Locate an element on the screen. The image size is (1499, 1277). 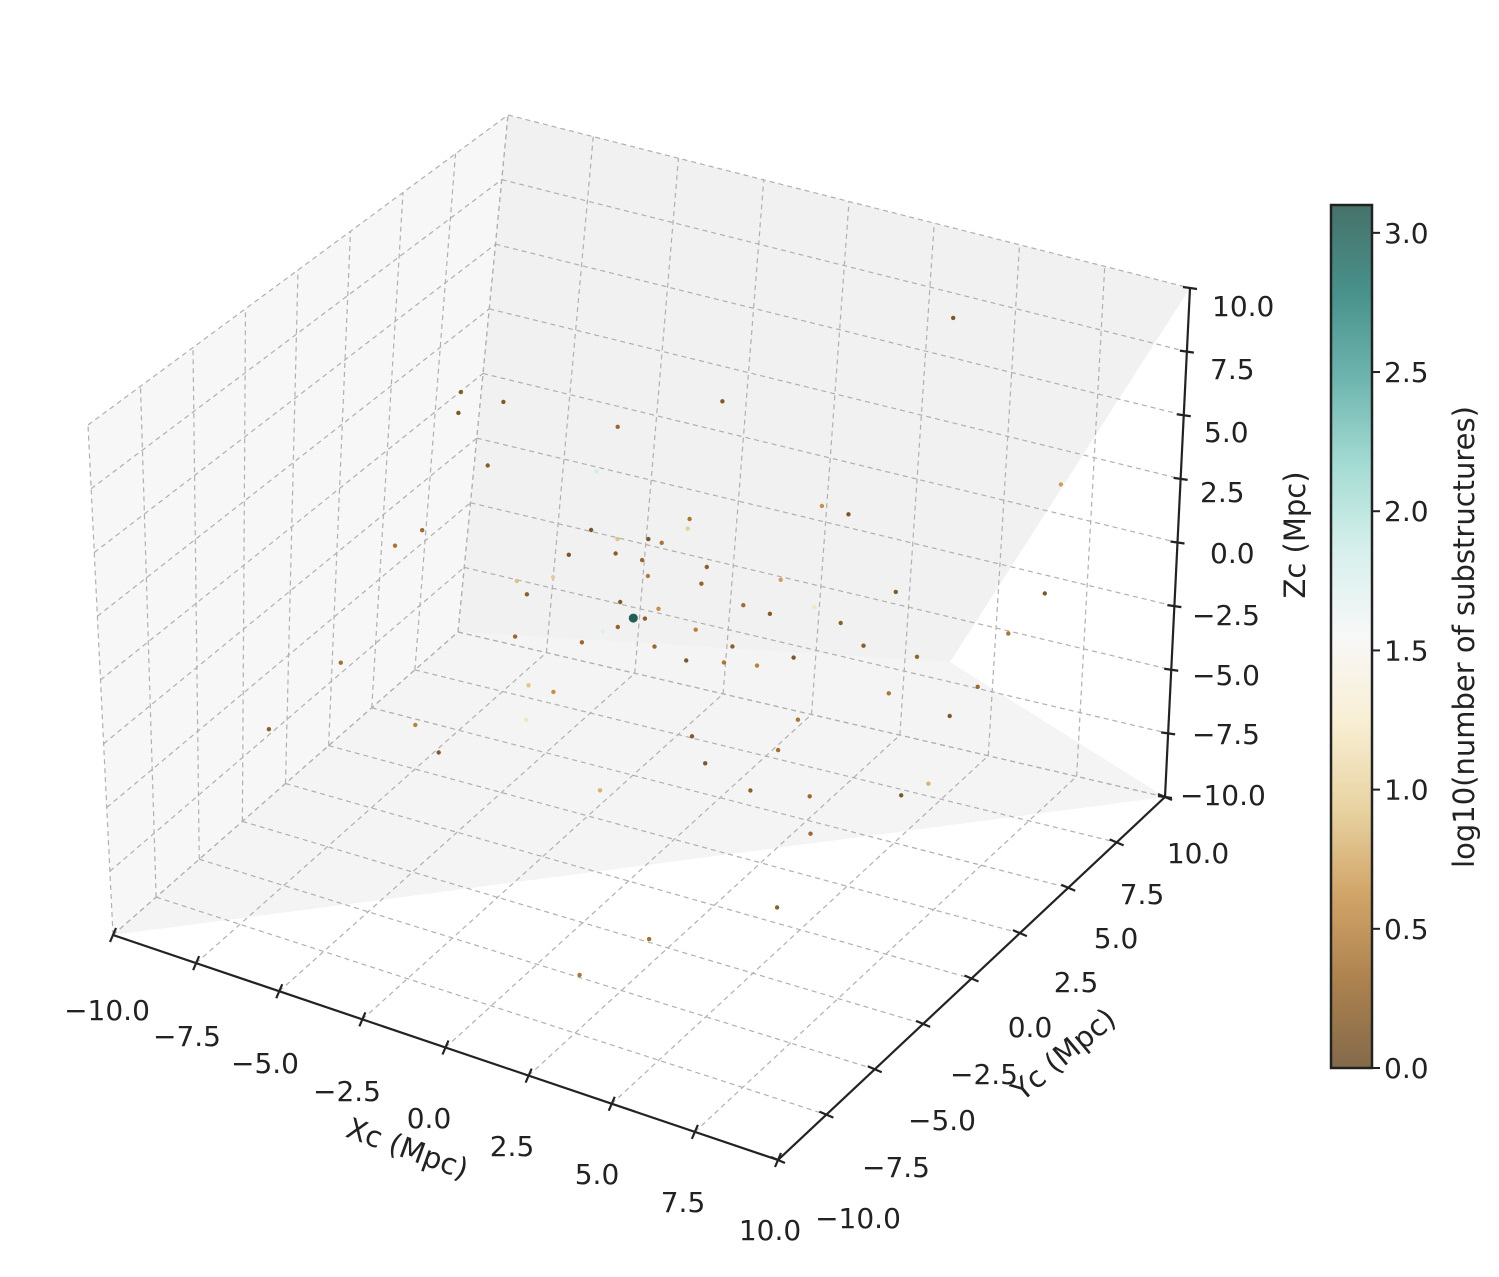
x-tick-label: 5.0 is located at coordinates (597, 1174).